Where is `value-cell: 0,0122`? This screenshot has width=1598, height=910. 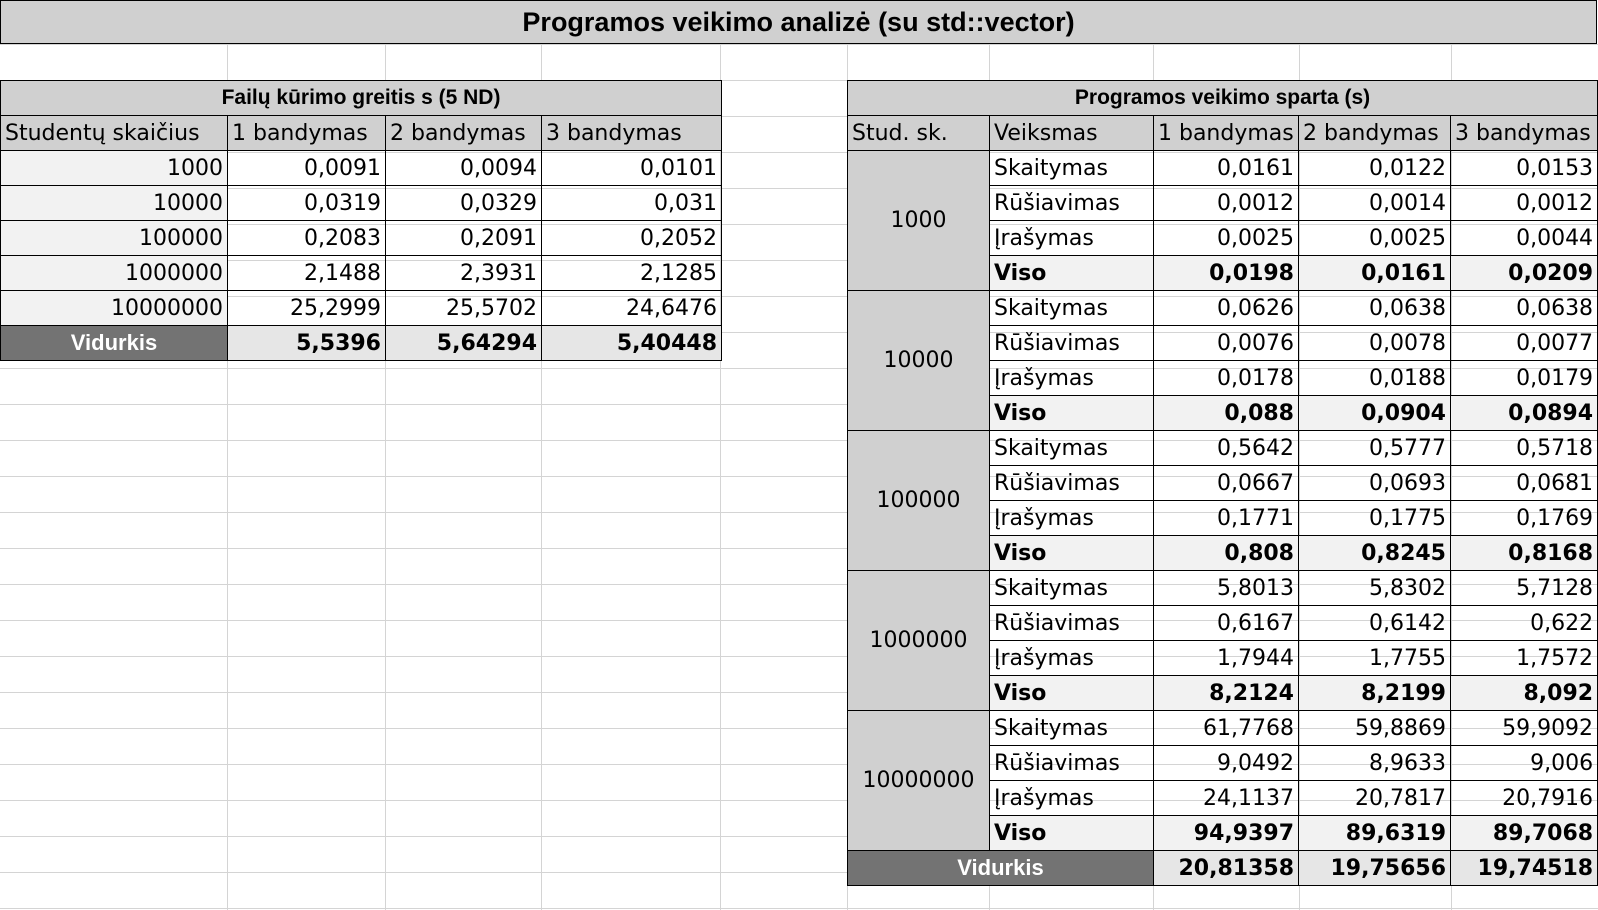 value-cell: 0,0122 is located at coordinates (1374, 168).